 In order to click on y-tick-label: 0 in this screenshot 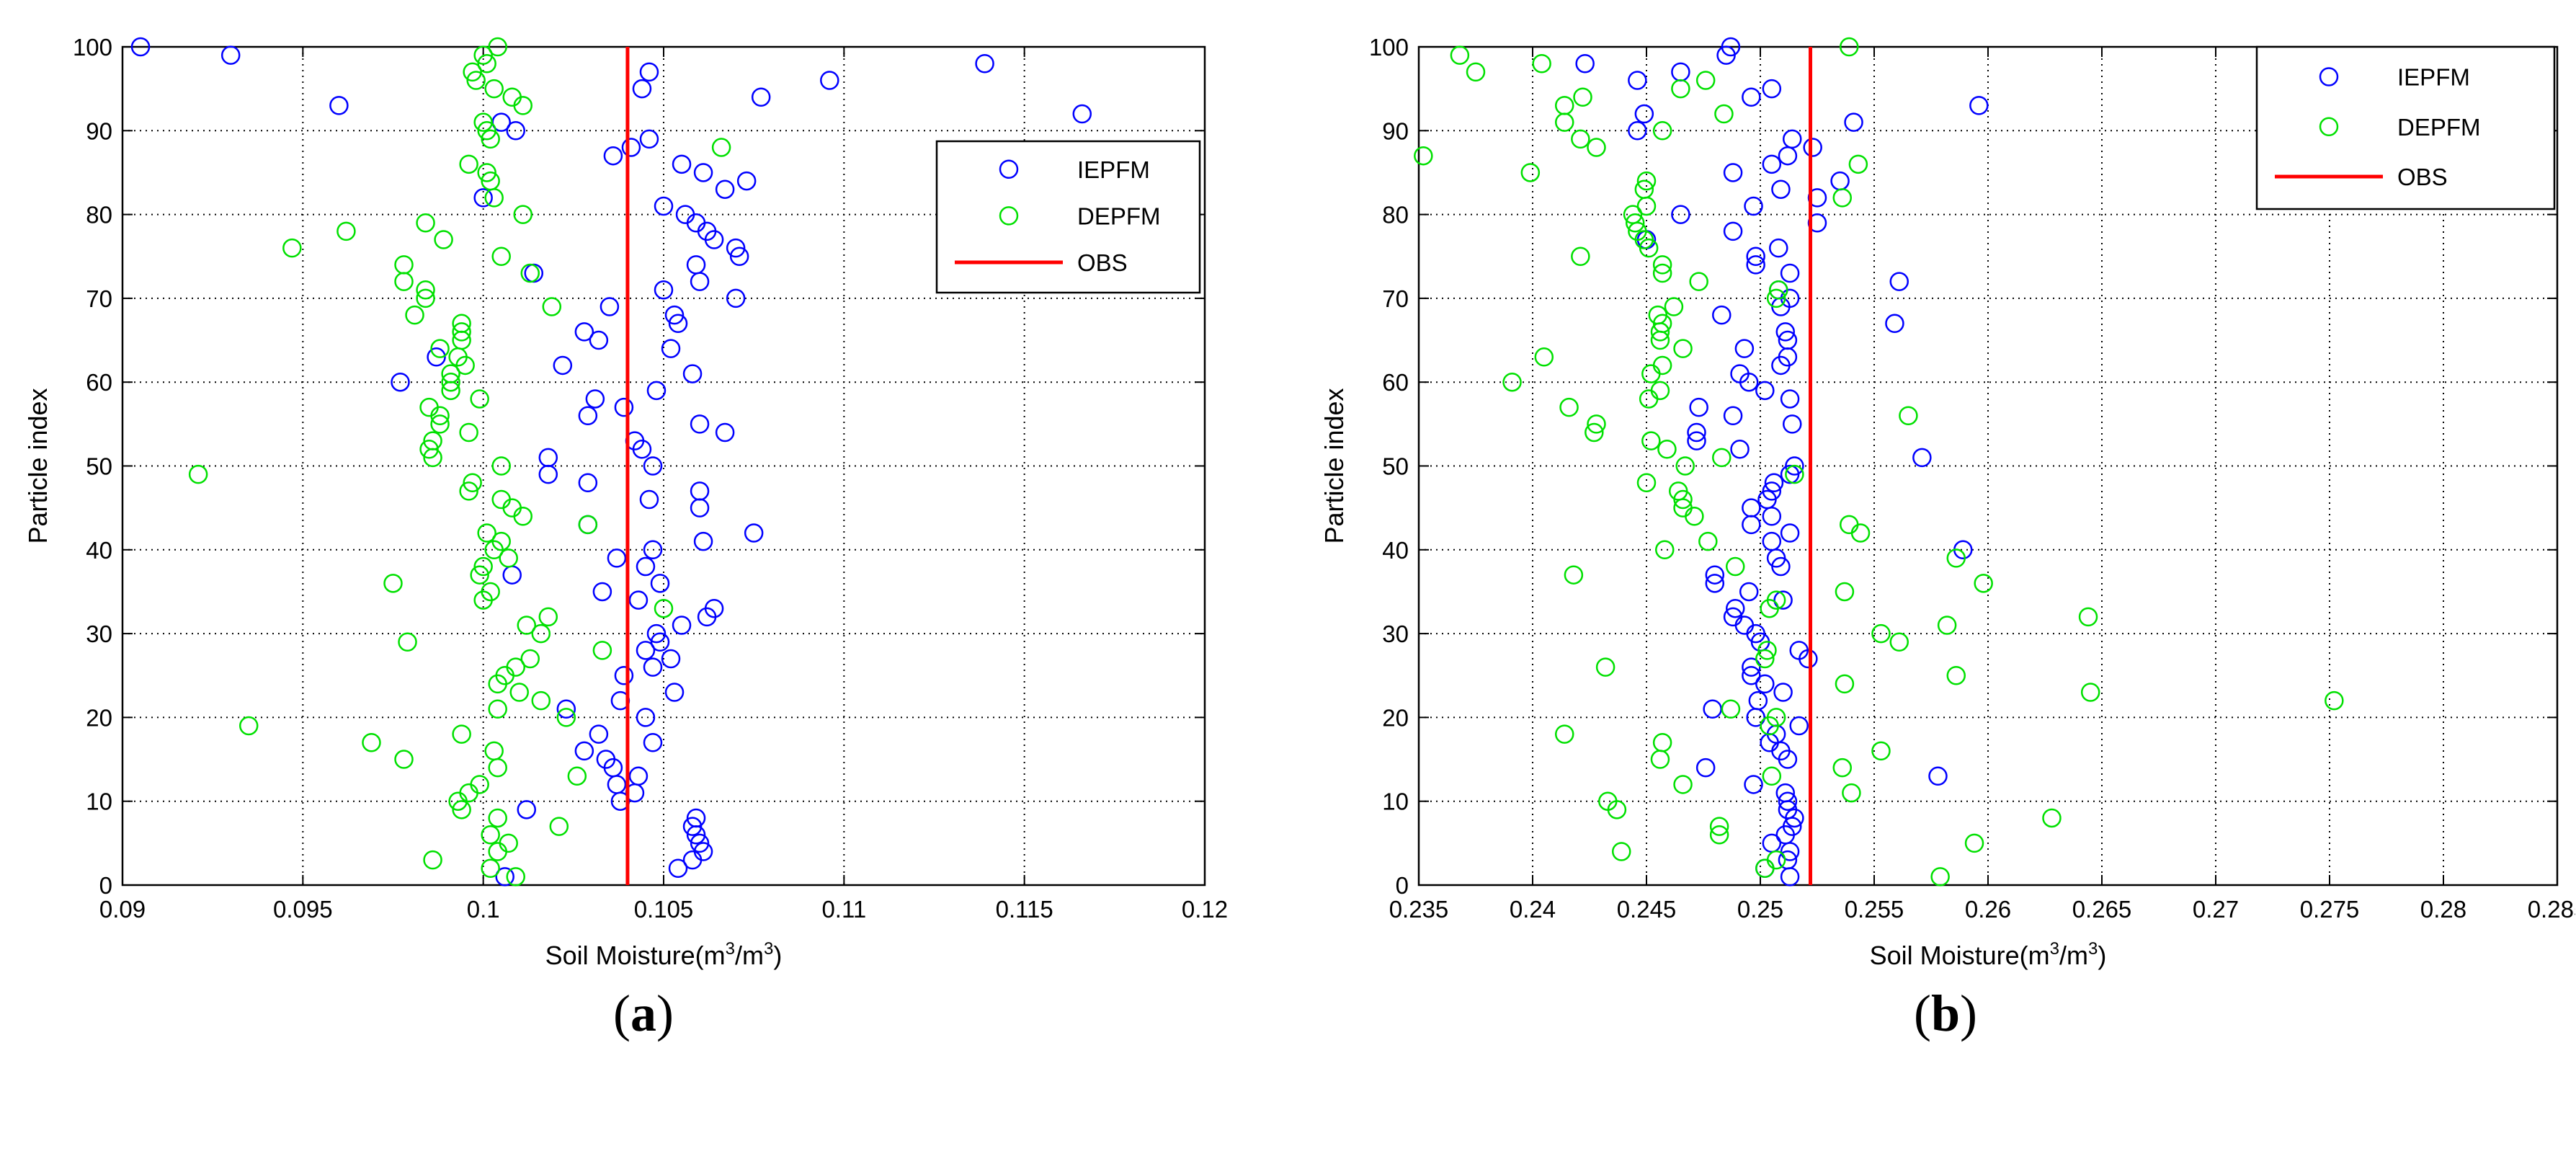, I will do `click(1402, 885)`.